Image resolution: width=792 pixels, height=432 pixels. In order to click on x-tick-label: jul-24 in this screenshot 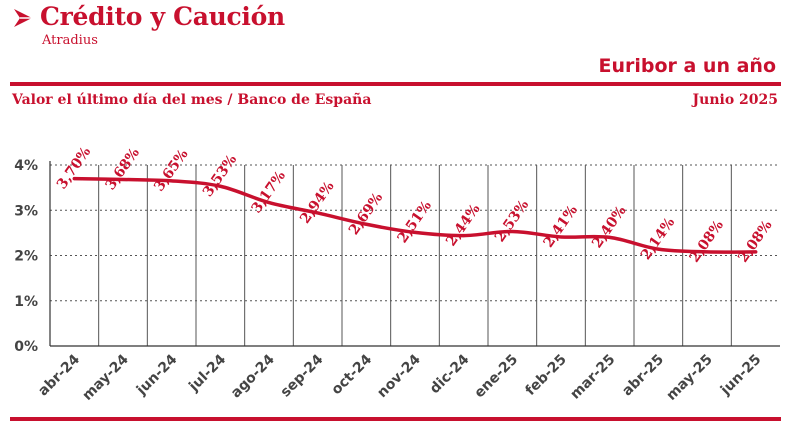, I will do `click(207, 373)`.